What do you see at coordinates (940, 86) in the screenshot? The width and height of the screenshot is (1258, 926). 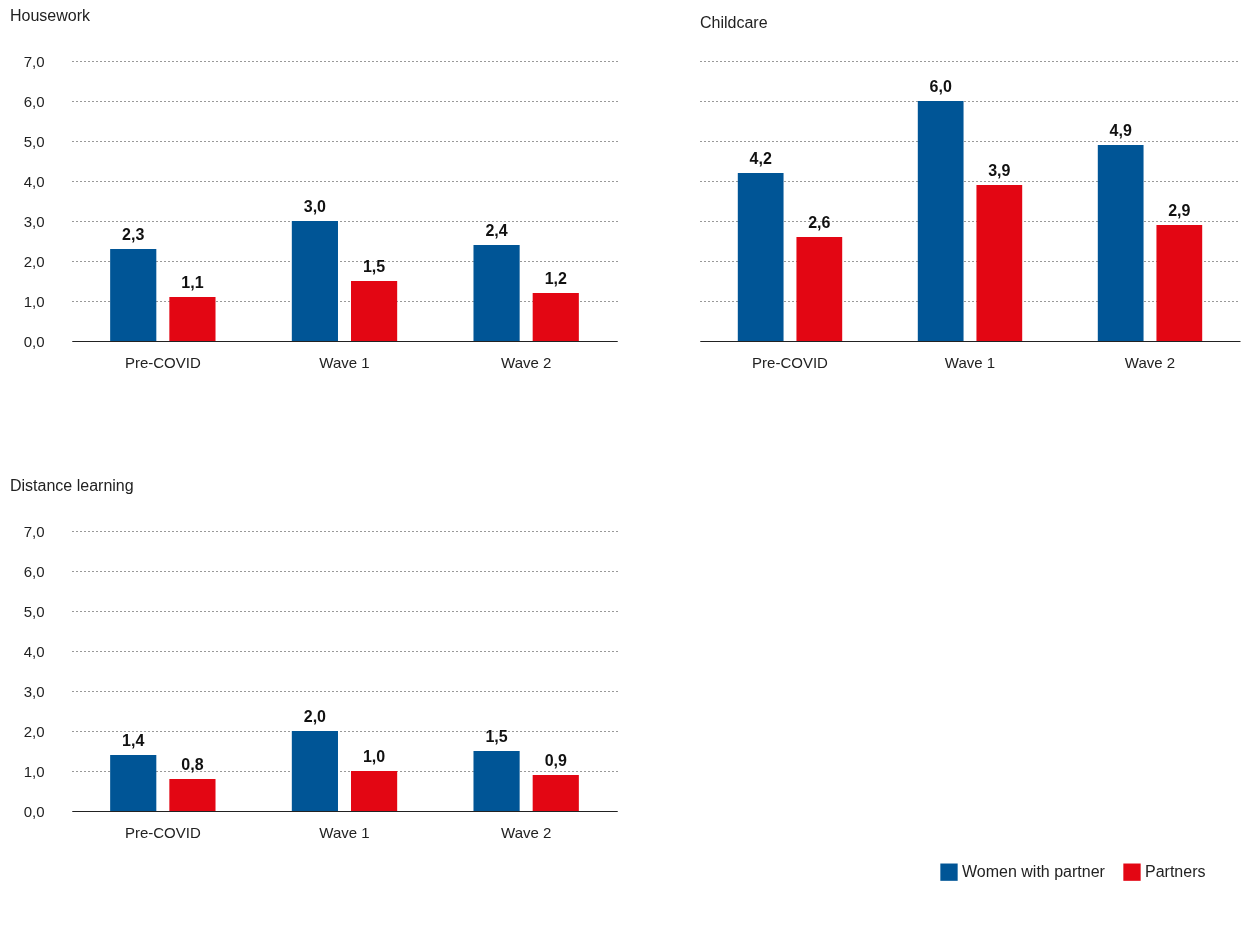 I see `data-label: 6,0` at bounding box center [940, 86].